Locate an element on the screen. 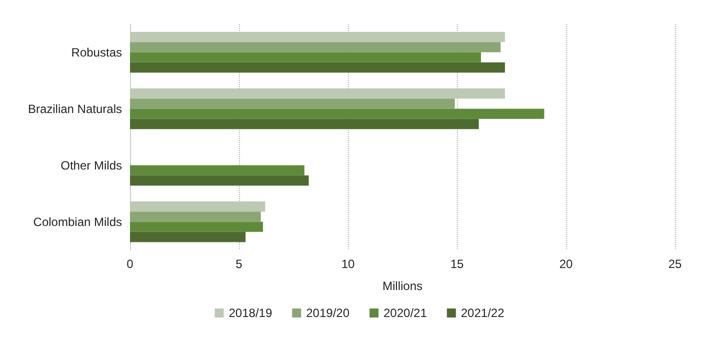 The height and width of the screenshot is (340, 719). x-tick-label: 20 is located at coordinates (566, 264).